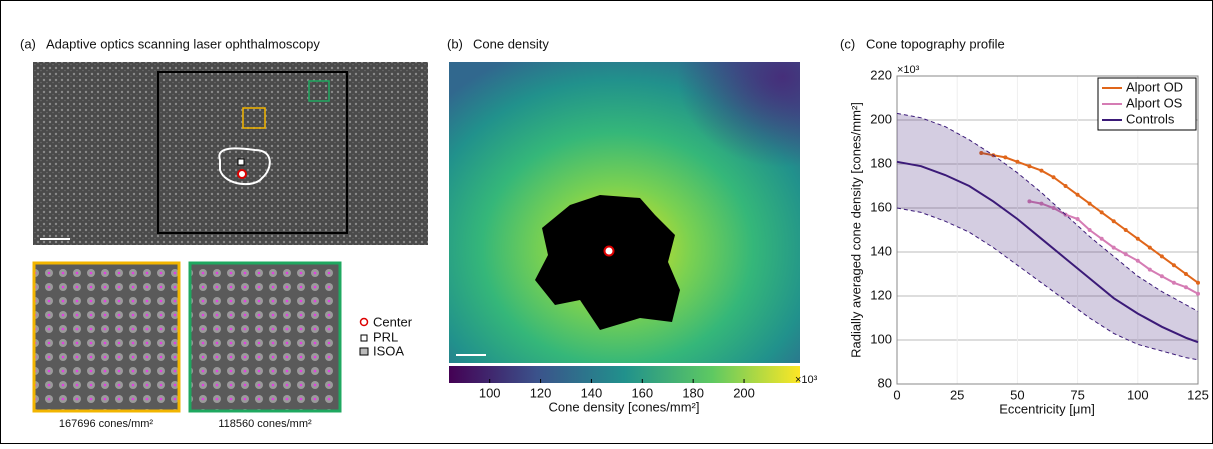 The image size is (1213, 449). I want to click on x-tick-label: 75, so click(1077, 394).